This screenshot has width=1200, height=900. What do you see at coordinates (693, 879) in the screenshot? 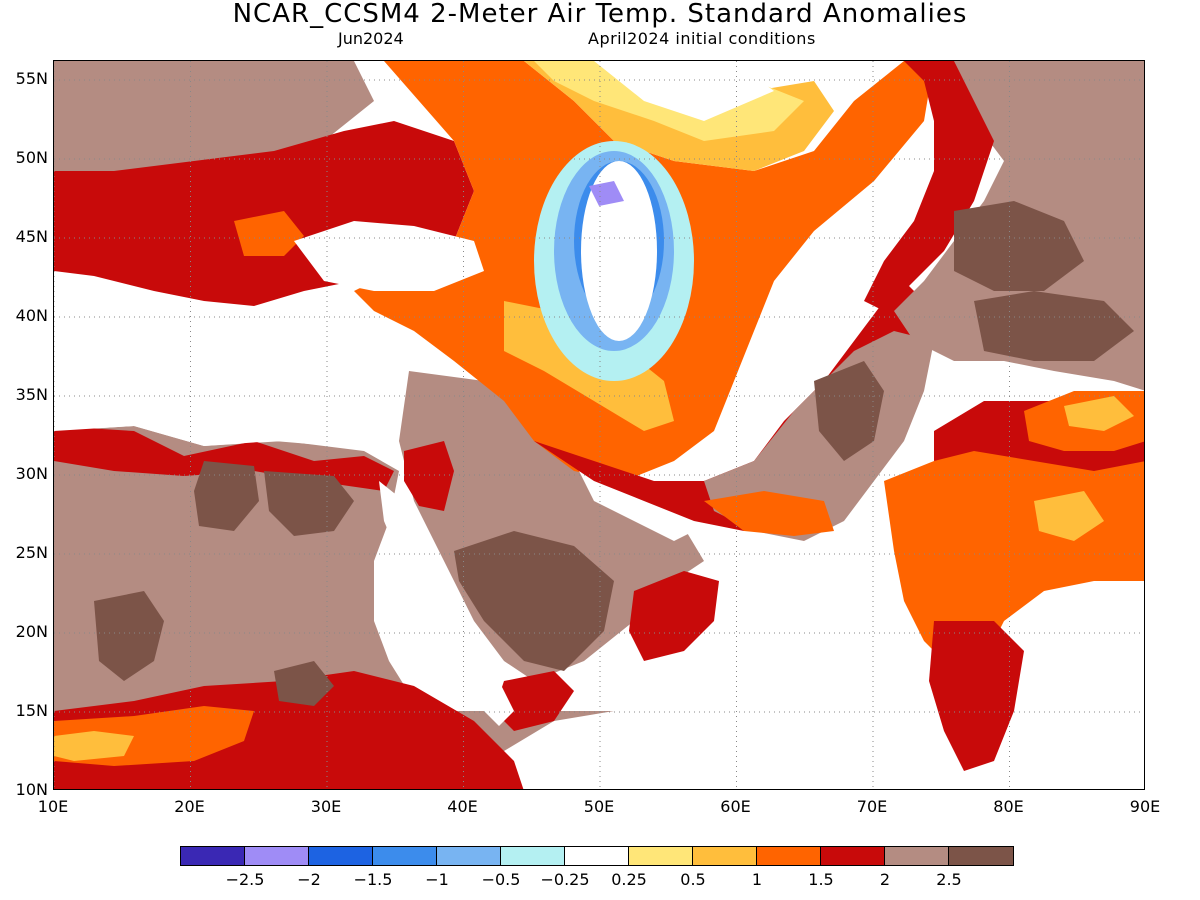
I see `colorbar-tick-label: 0.5` at bounding box center [693, 879].